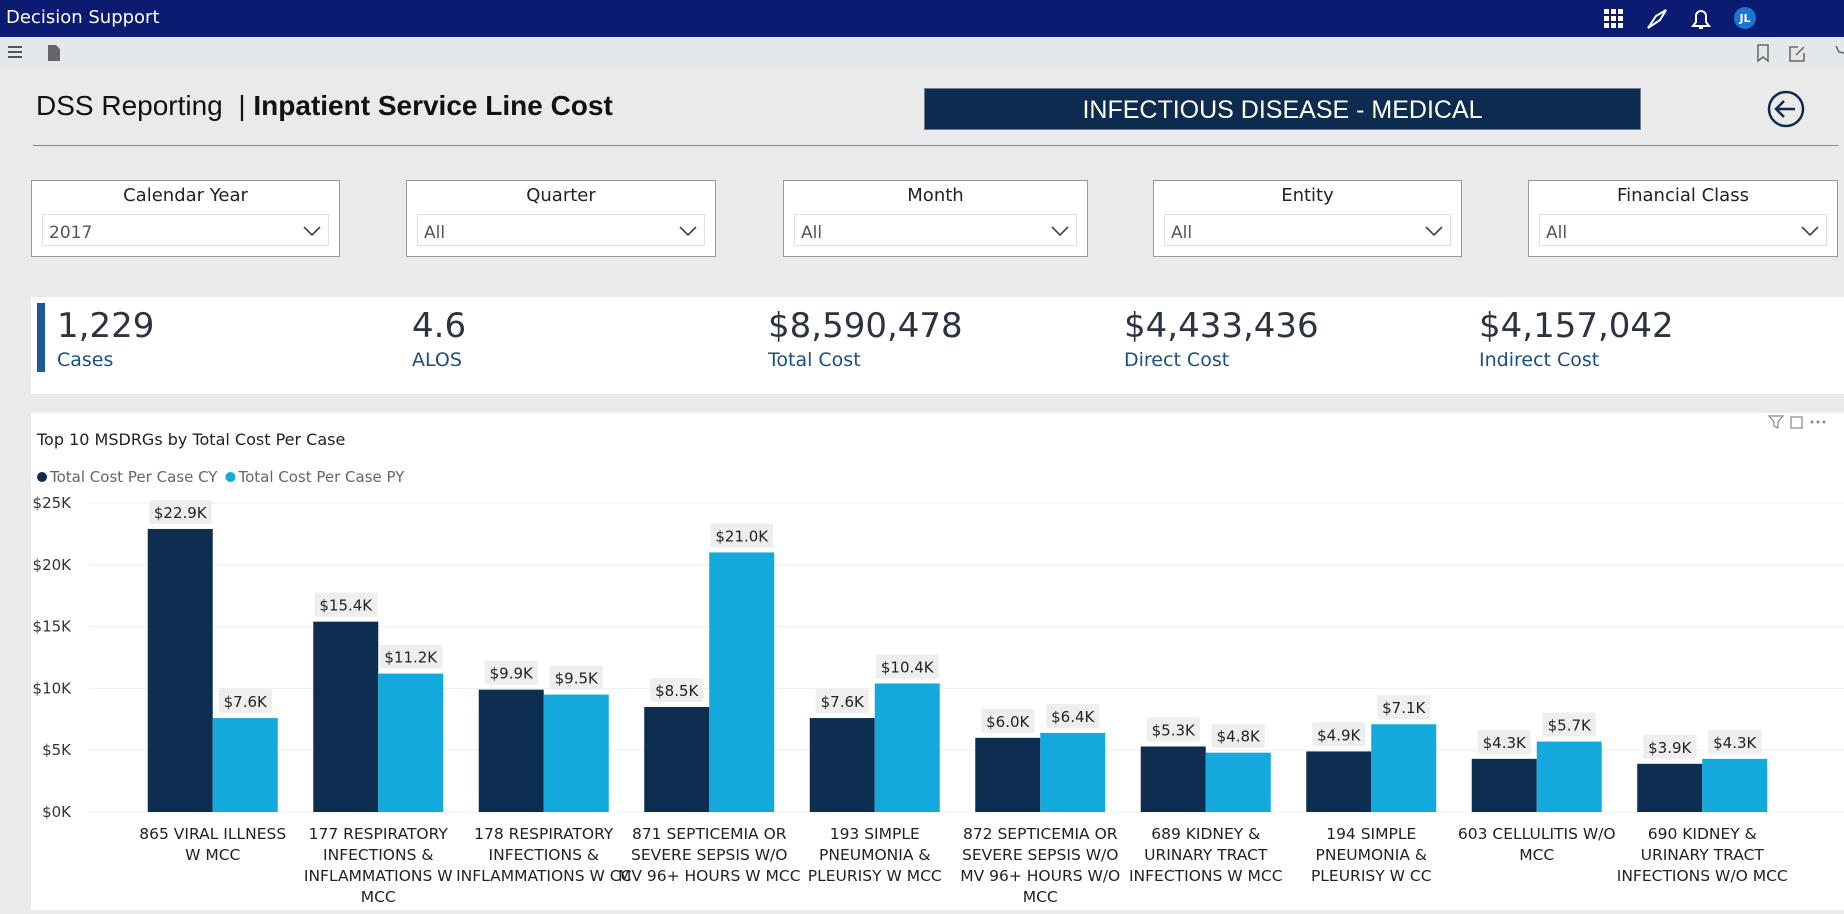 The height and width of the screenshot is (914, 1844). I want to click on data-label: $4.9K, so click(1339, 734).